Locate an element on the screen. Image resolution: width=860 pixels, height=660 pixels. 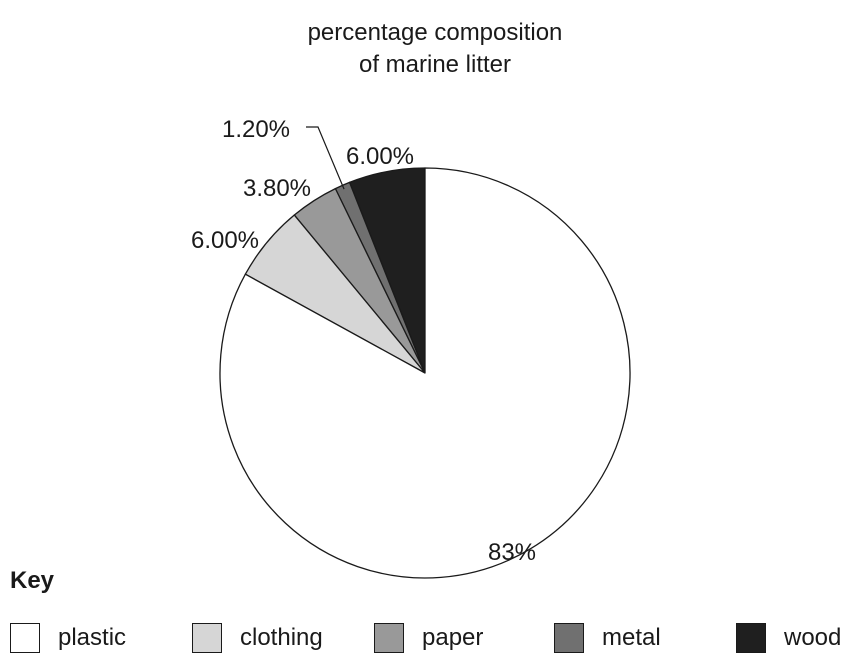
legend-label-clothing: clothing is located at coordinates (281, 638).